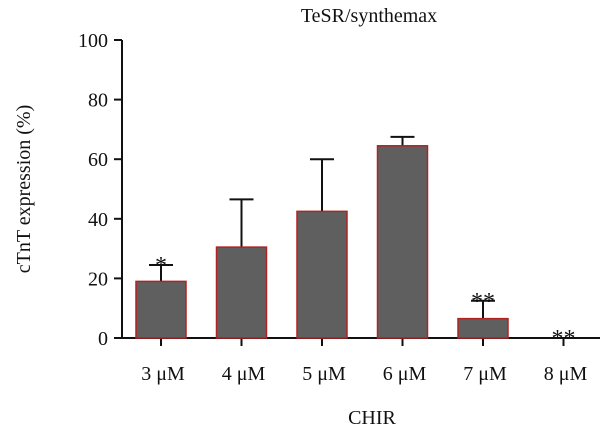  Describe the element at coordinates (405, 374) in the screenshot. I see `x-tick-label: 6 μM` at that location.